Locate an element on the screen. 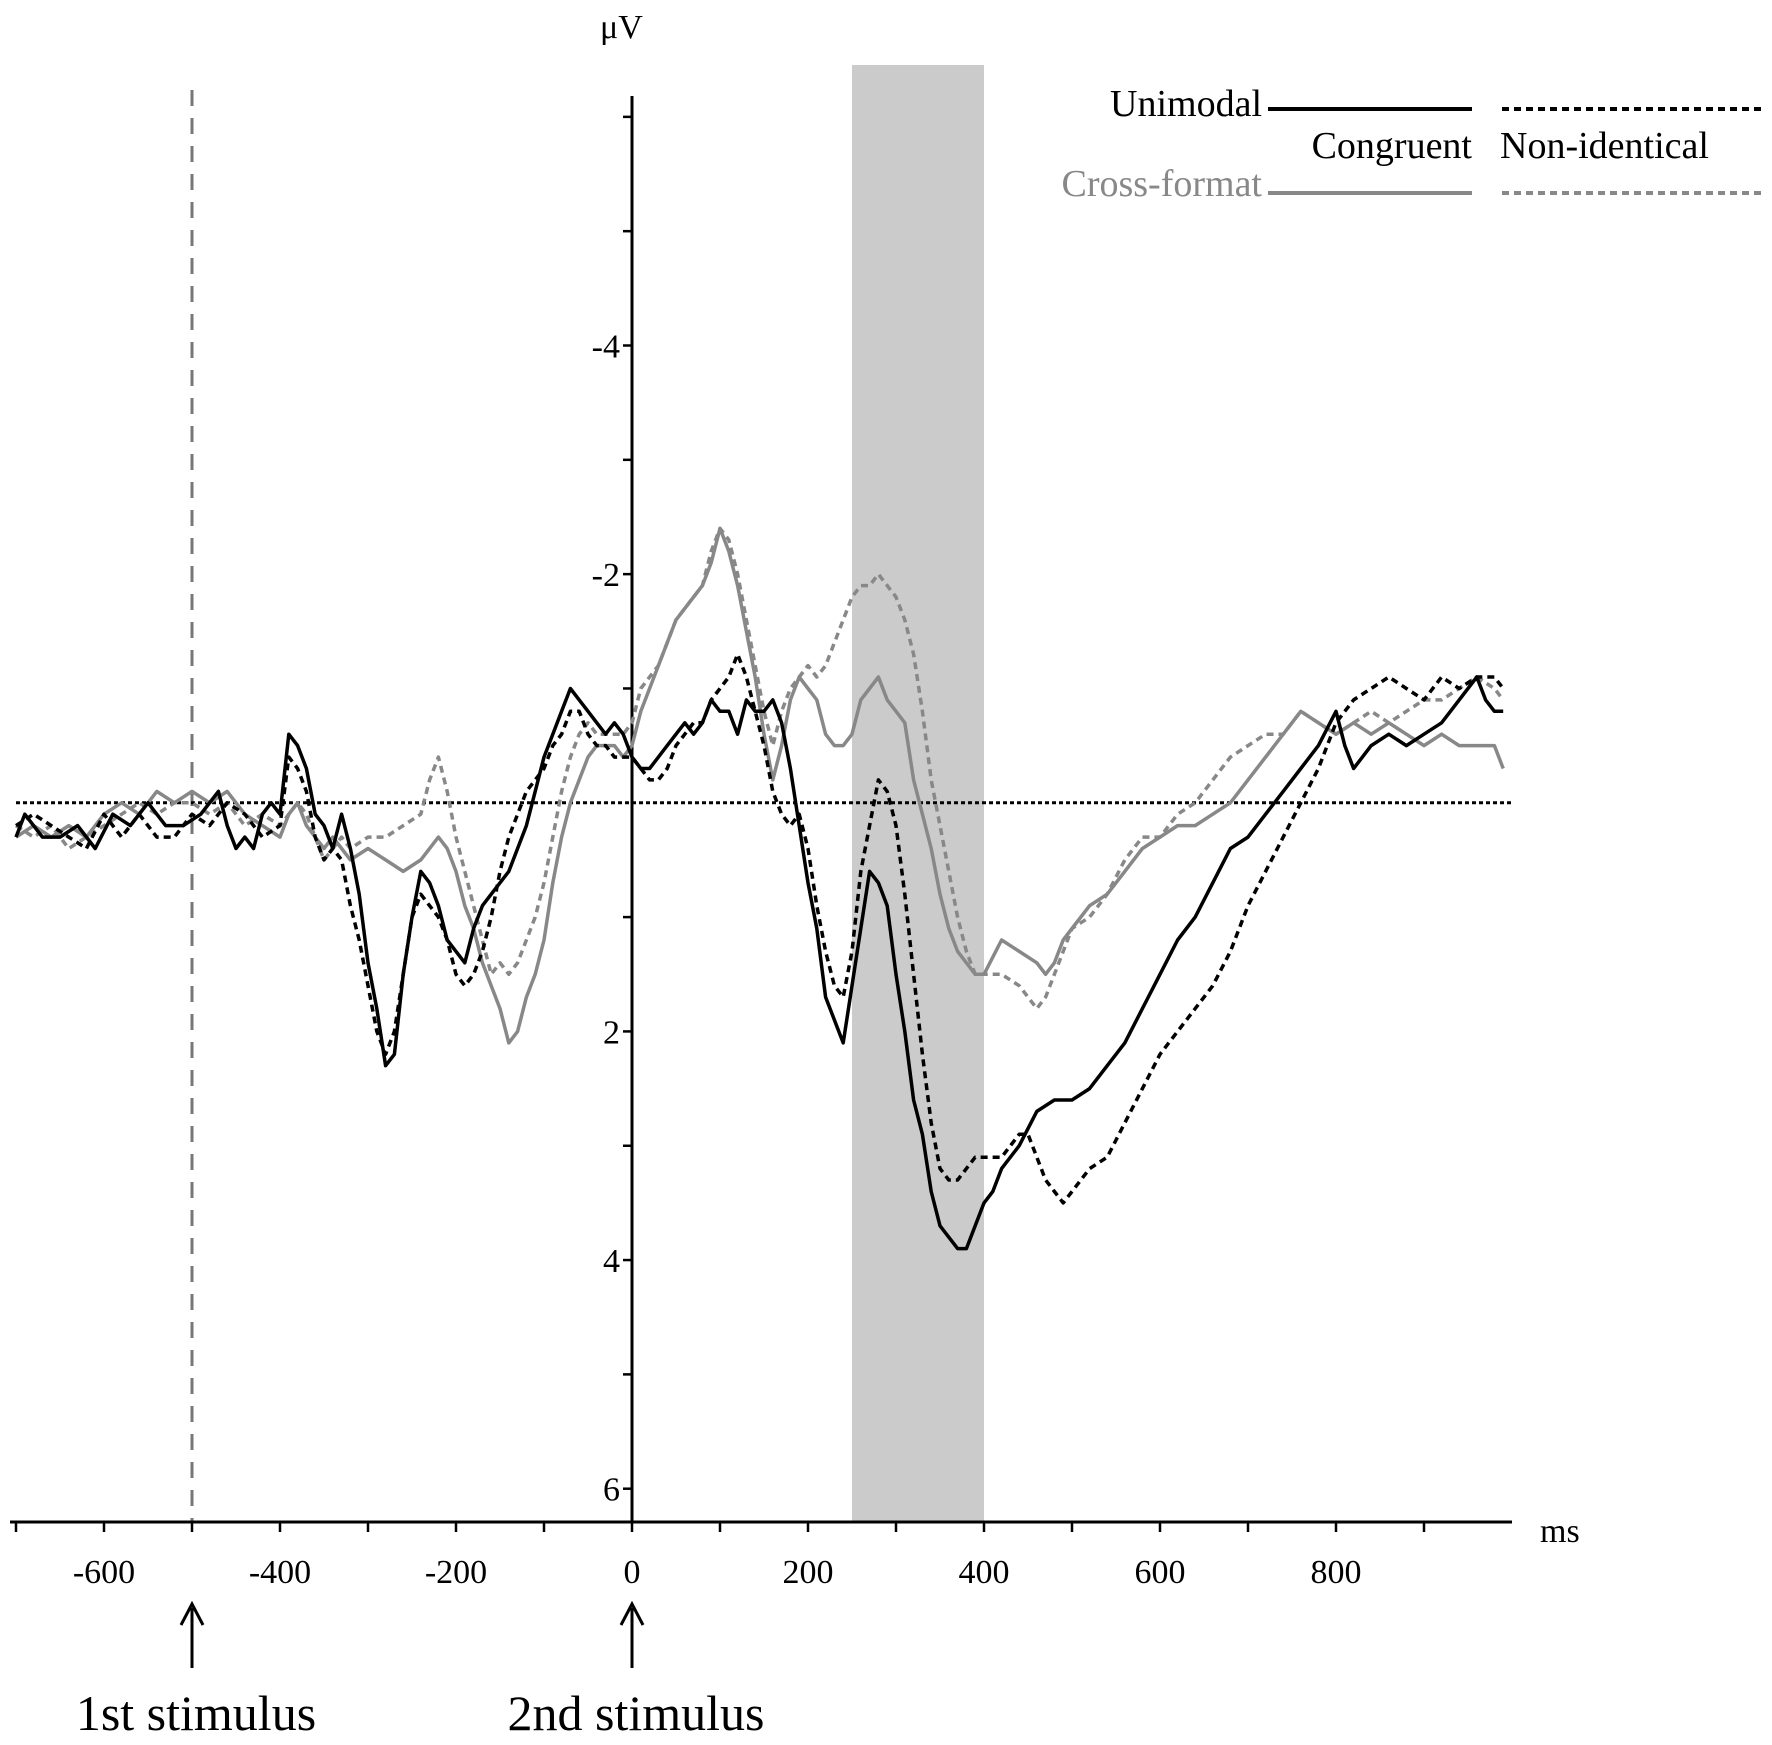 Image resolution: width=1772 pixels, height=1745 pixels. legend-row-unimodal: Unimodal is located at coordinates (1186, 104).